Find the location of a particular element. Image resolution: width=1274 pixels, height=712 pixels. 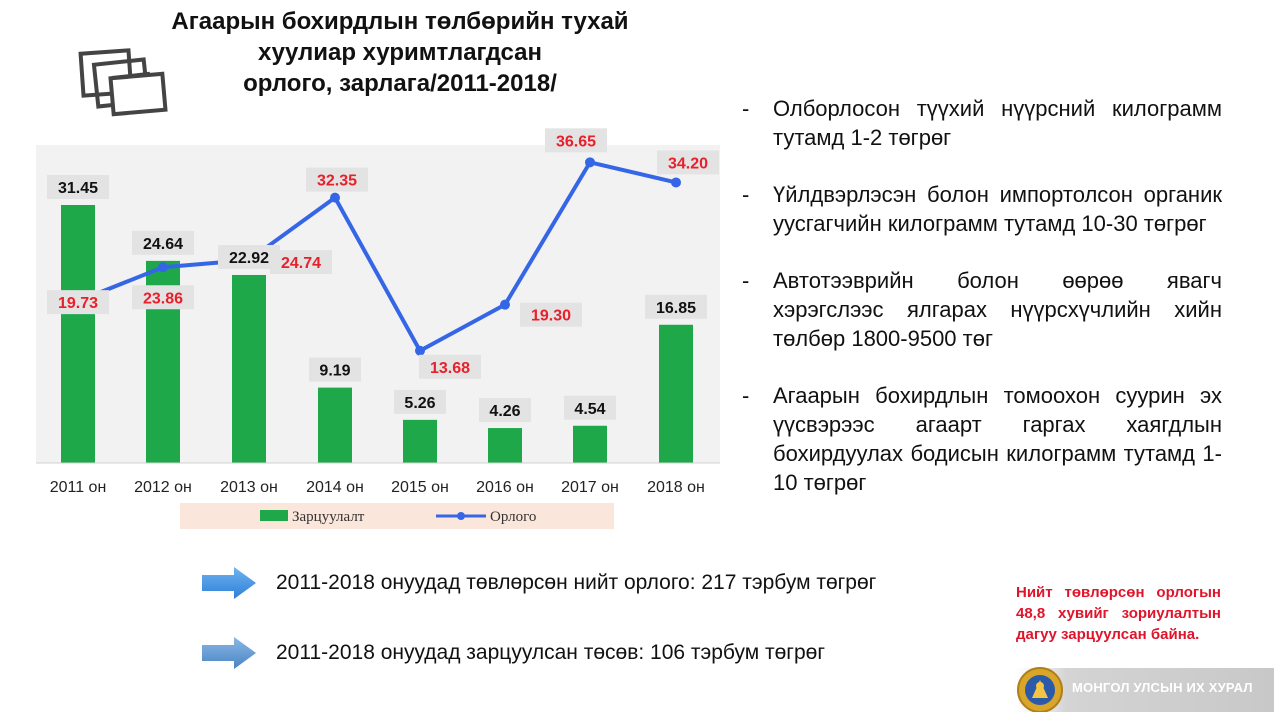

line-data-label: 19.30 is located at coordinates (551, 316).